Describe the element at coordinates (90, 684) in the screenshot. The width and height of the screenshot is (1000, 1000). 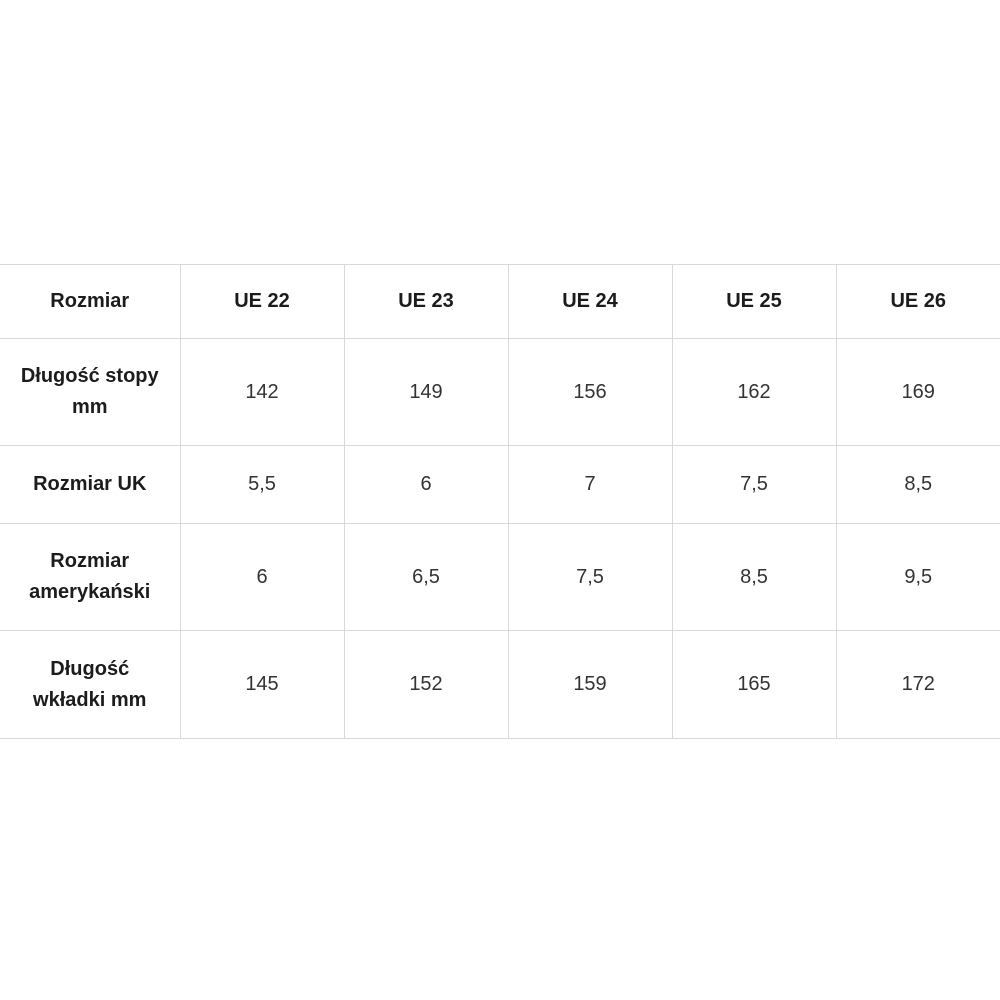
I see `row-label-insole-length: Długość wkładki mm` at that location.